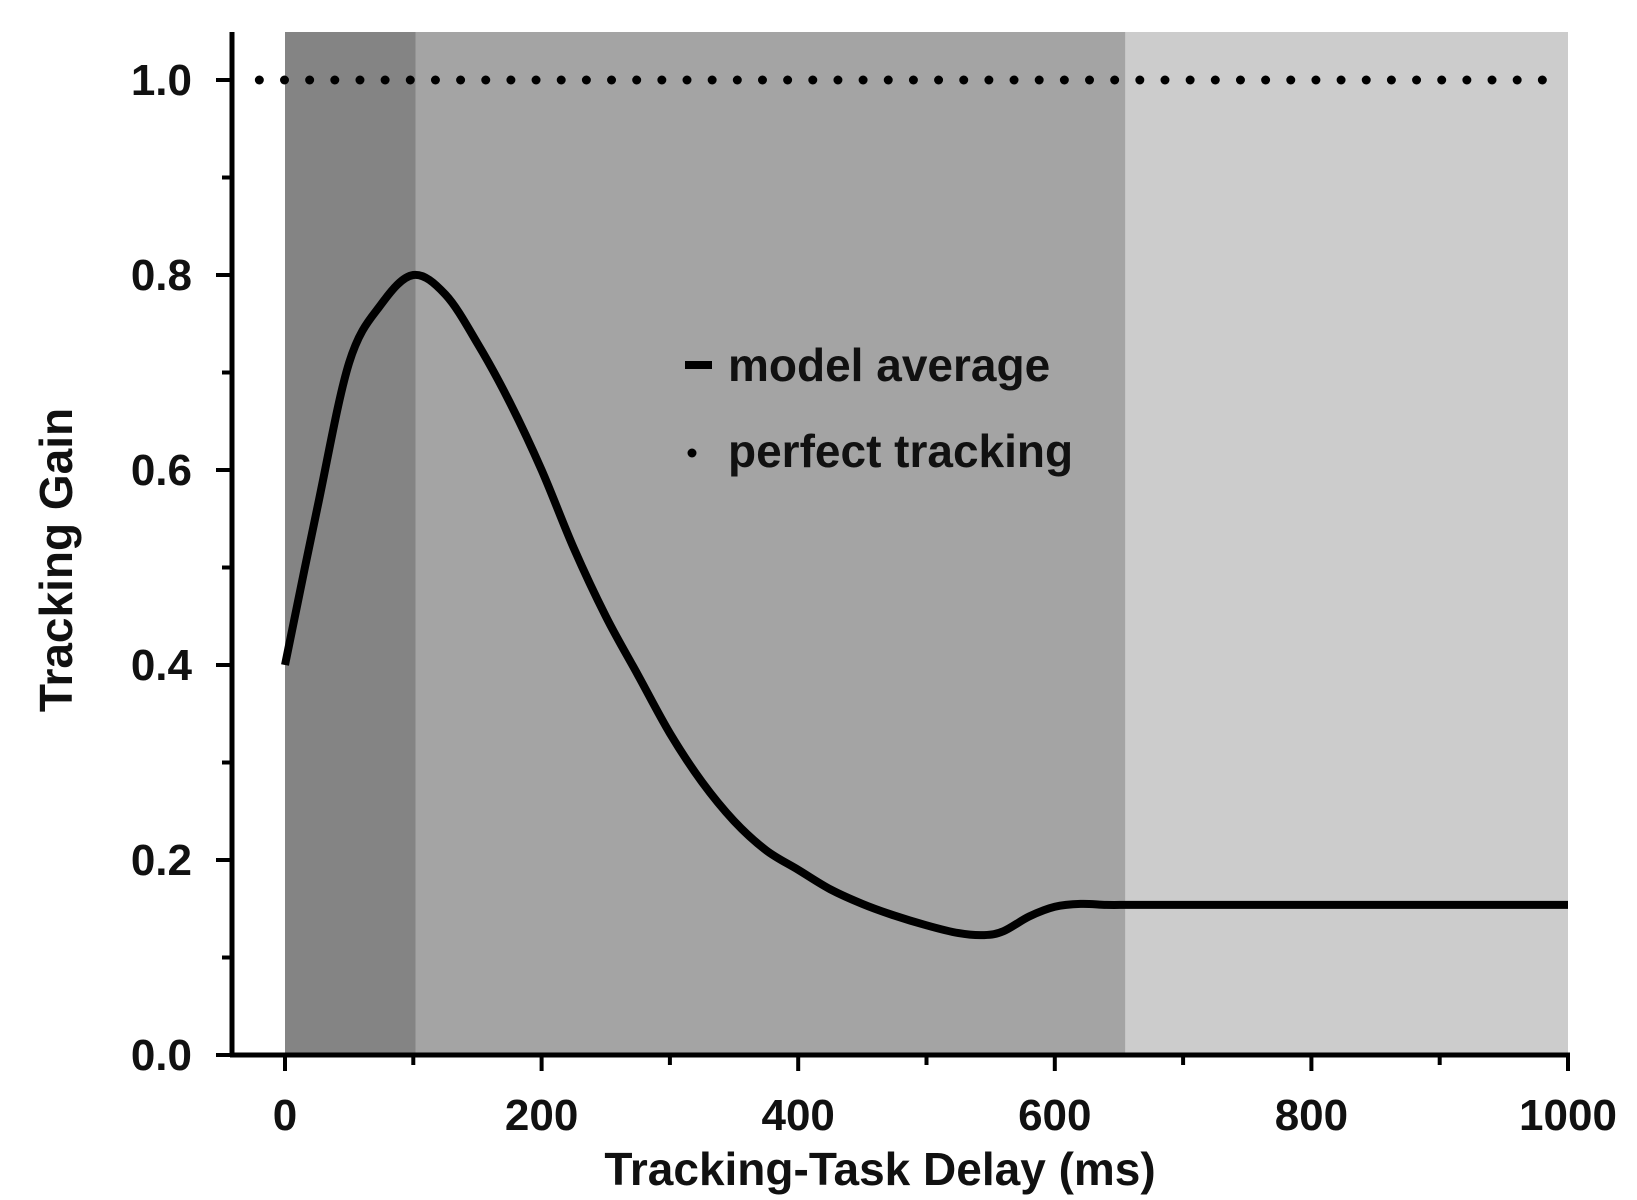  Describe the element at coordinates (541, 1115) in the screenshot. I see `x-tick-label: 200` at that location.